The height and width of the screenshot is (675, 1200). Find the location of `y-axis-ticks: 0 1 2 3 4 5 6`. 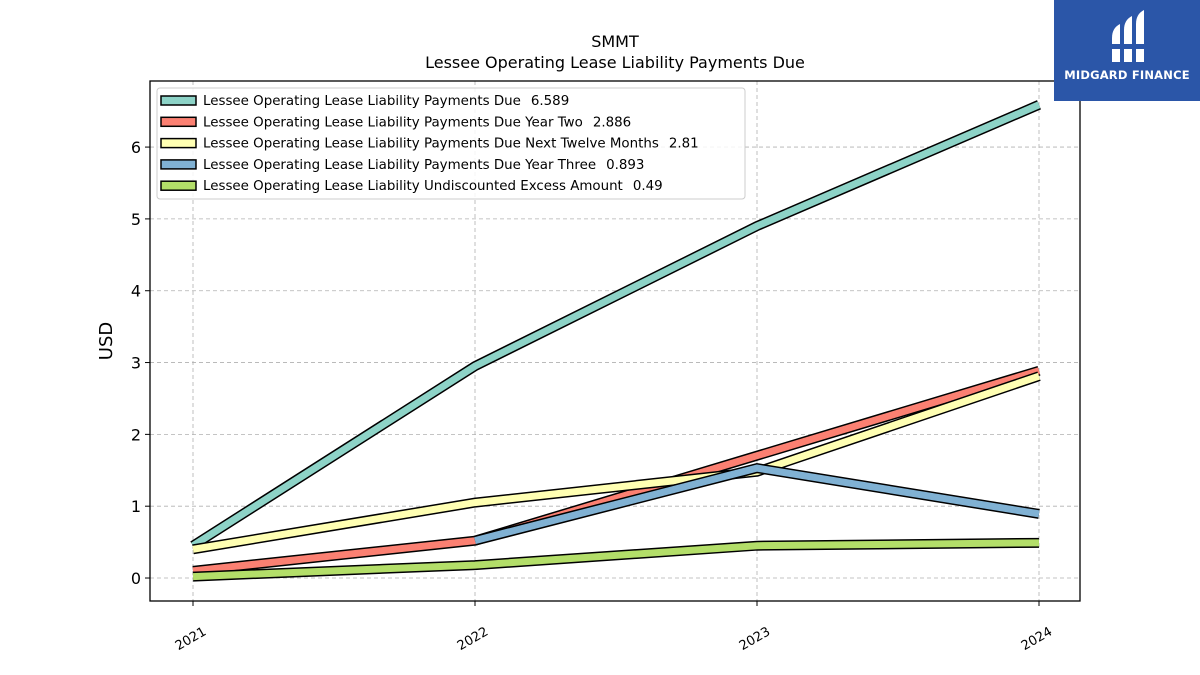

y-axis-ticks: 0 1 2 3 4 5 6 is located at coordinates (140, 363).